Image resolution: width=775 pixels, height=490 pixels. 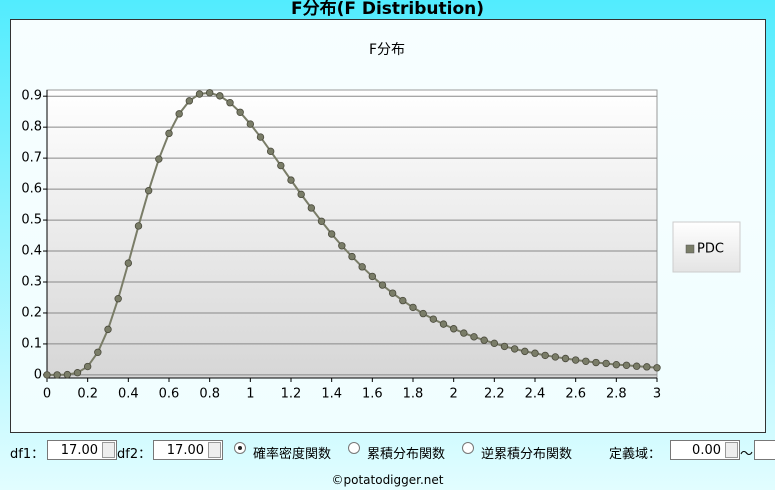 What do you see at coordinates (214, 450) in the screenshot?
I see `df2-spinner` at bounding box center [214, 450].